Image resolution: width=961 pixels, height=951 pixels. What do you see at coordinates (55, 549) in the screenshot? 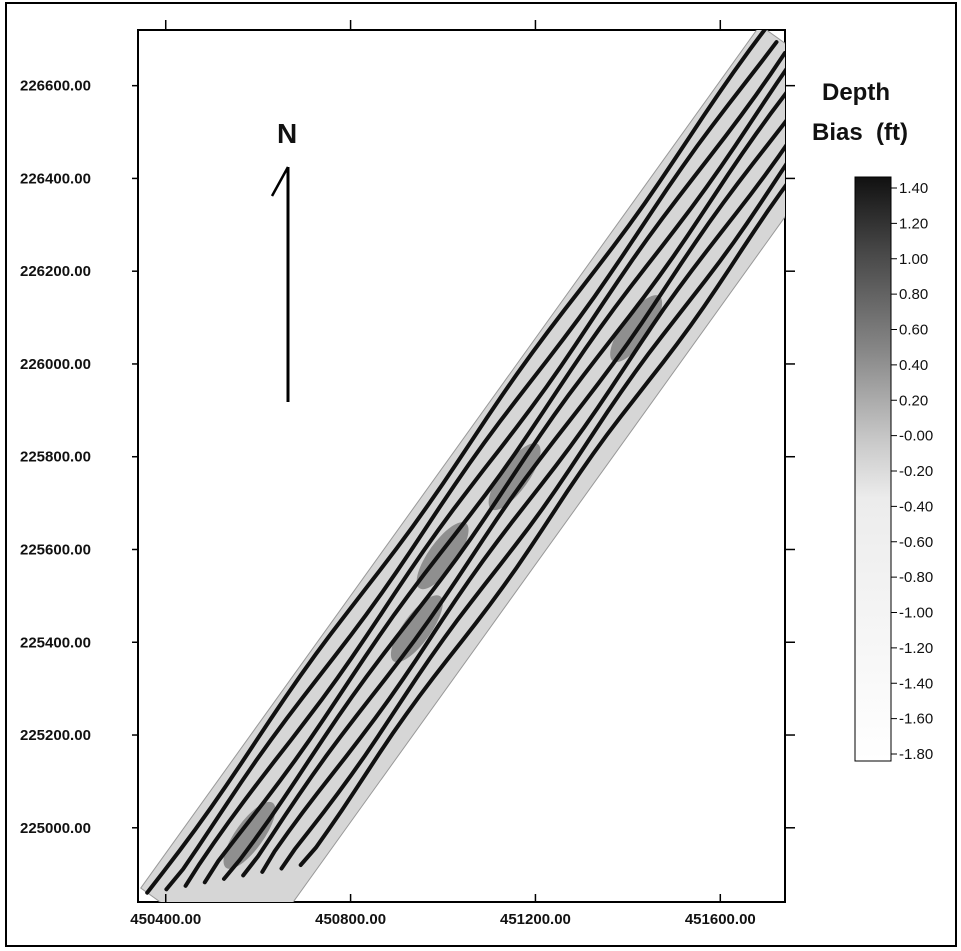
I see `y-tick-label: 225600.00` at bounding box center [55, 549].